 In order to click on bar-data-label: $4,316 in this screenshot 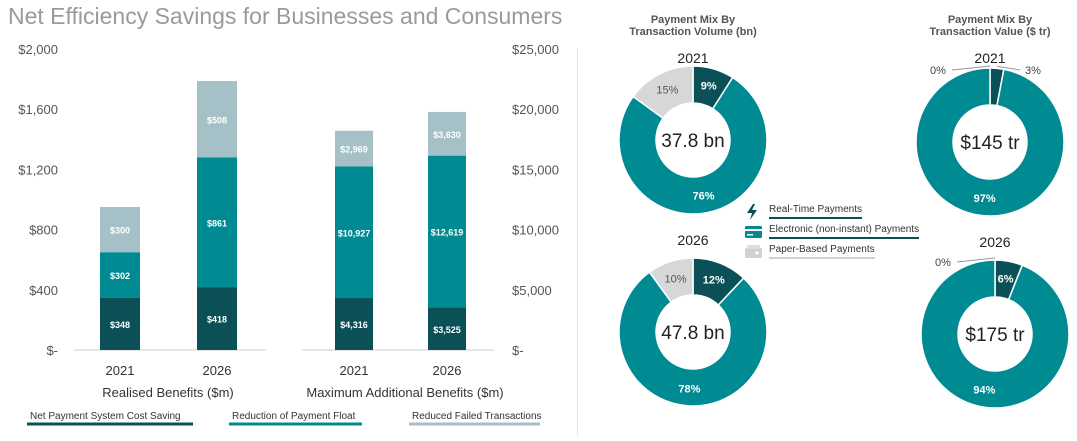, I will do `click(354, 325)`.